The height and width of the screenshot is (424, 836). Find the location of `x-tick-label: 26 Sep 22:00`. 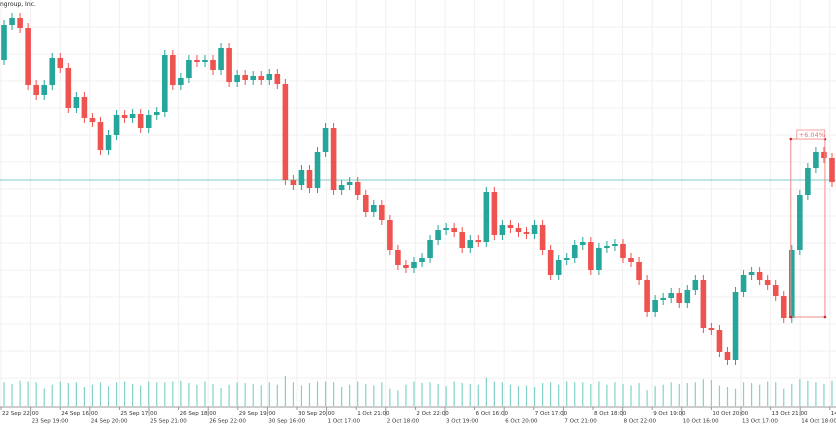

x-tick-label: 26 Sep 22:00 is located at coordinates (227, 421).